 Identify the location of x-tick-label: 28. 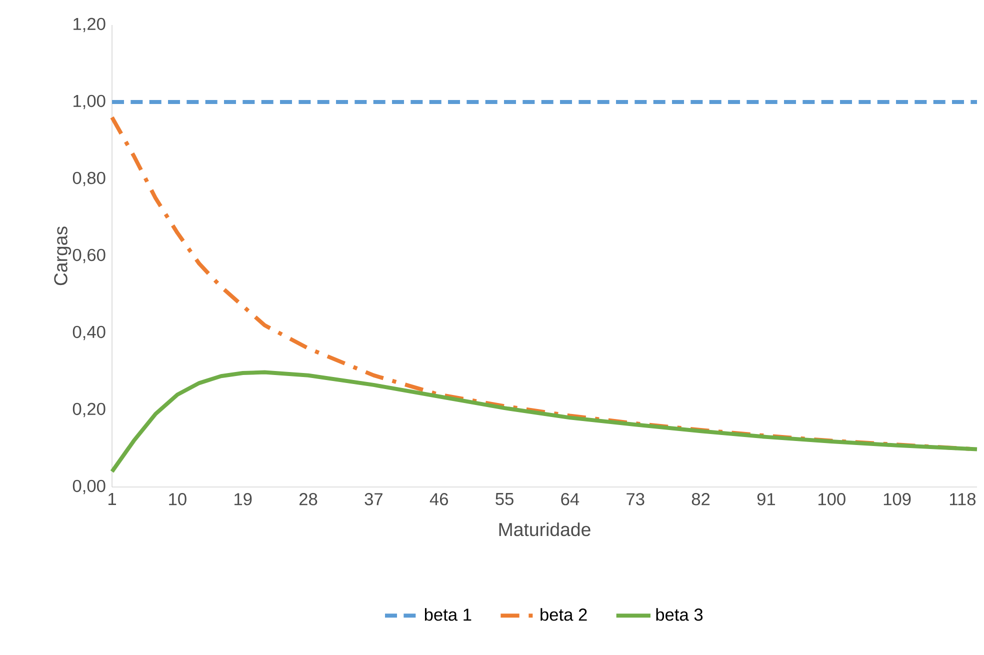
(309, 499).